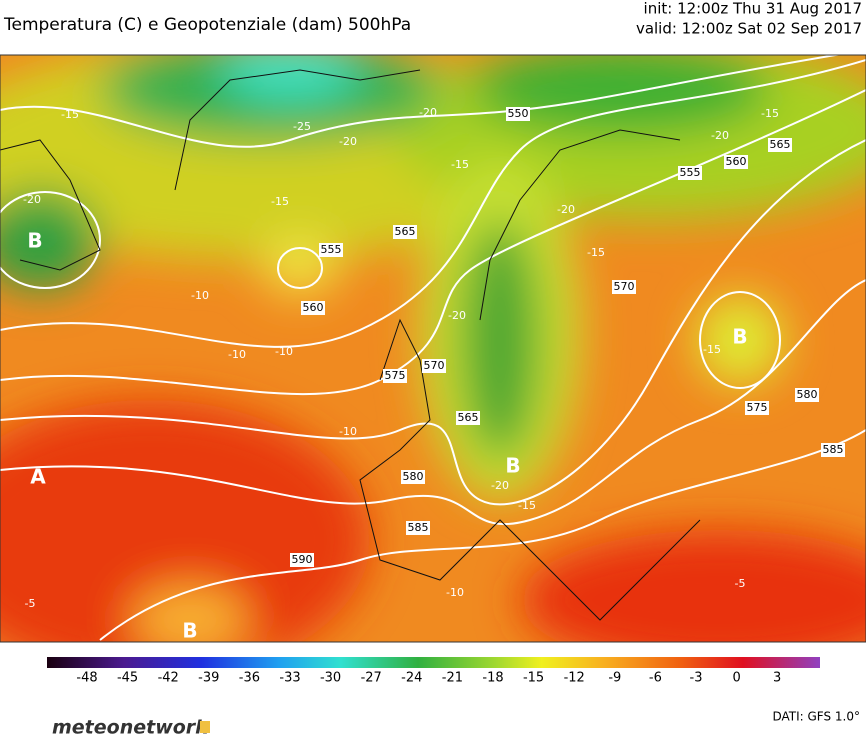 The height and width of the screenshot is (737, 866). Describe the element at coordinates (411, 678) in the screenshot. I see `colorbar-tick-label: -24` at that location.